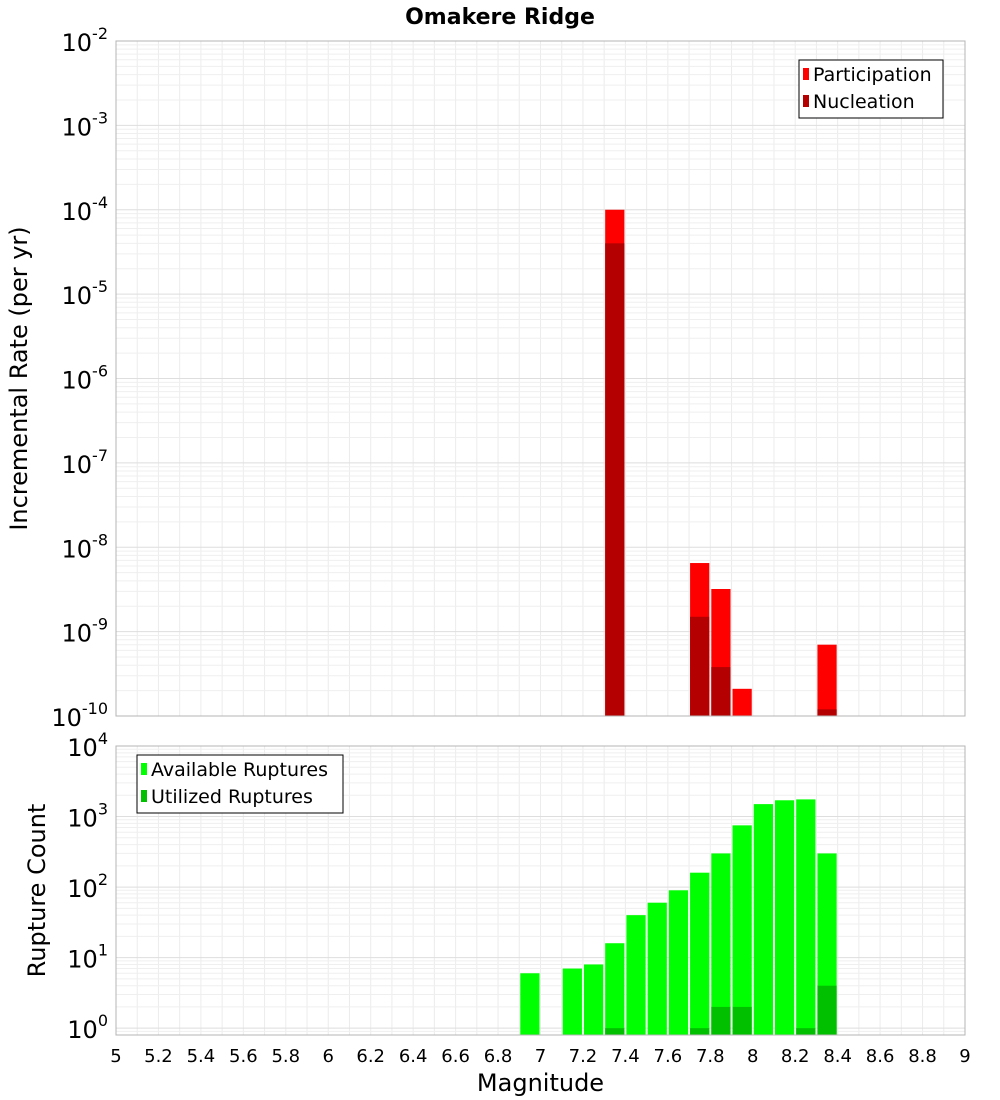 The image size is (1000, 1100). I want to click on y-tick-label: 10¹, so click(87, 957).